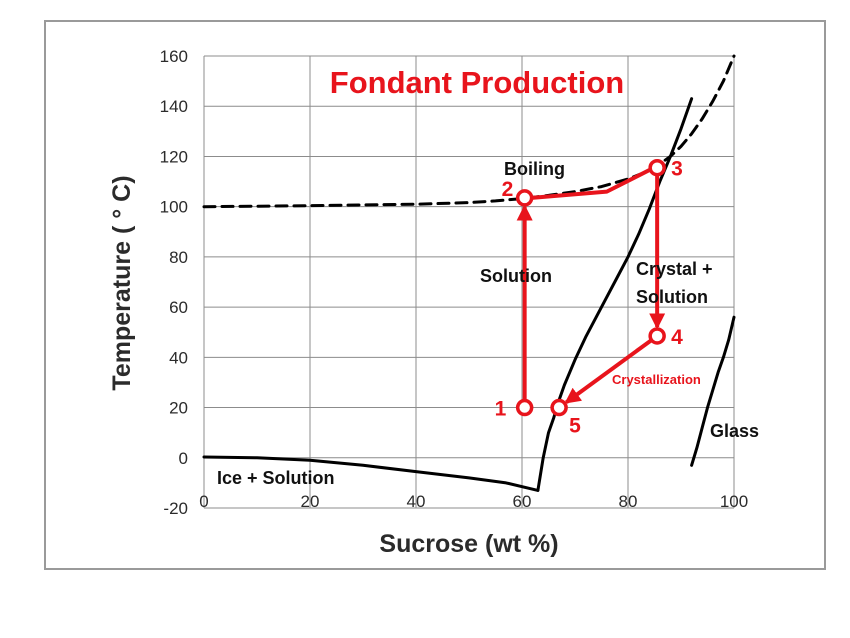 Image resolution: width=850 pixels, height=638 pixels. What do you see at coordinates (501, 409) in the screenshot?
I see `point-label-1: 1` at bounding box center [501, 409].